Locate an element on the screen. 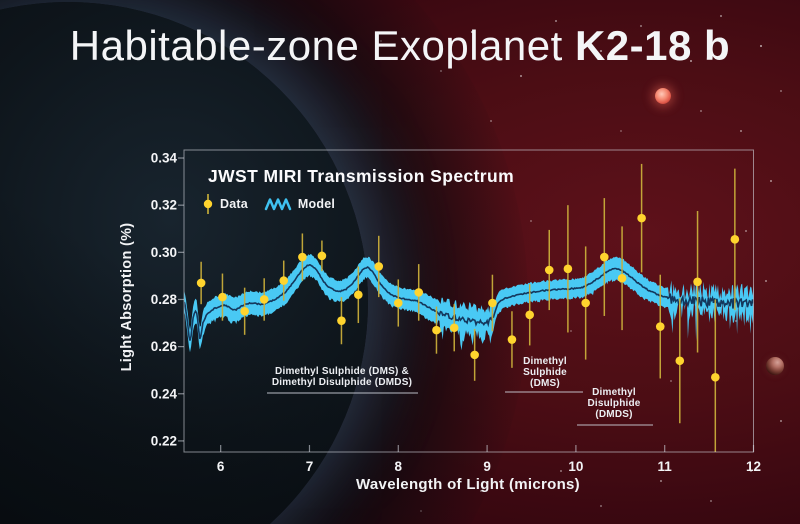 This screenshot has width=800, height=524. x-tick-label: 10 is located at coordinates (575, 466).